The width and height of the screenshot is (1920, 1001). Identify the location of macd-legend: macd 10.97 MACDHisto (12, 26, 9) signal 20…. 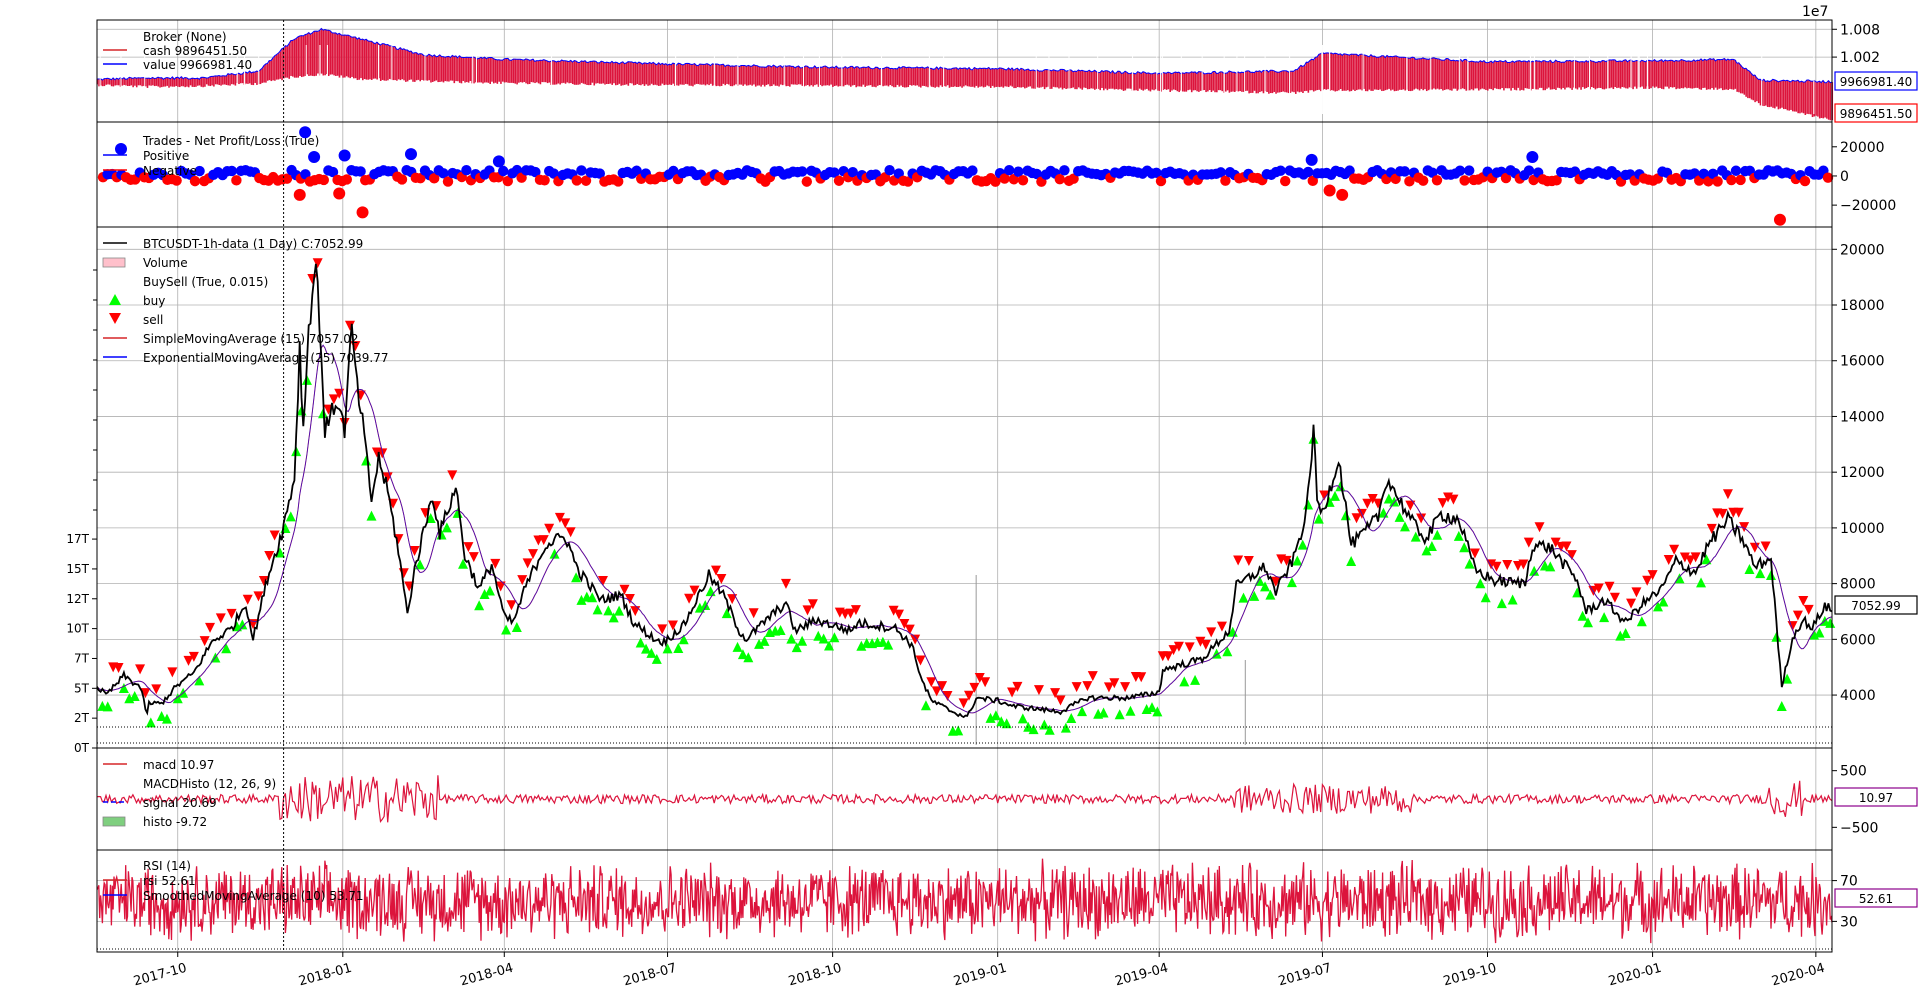
(189, 793).